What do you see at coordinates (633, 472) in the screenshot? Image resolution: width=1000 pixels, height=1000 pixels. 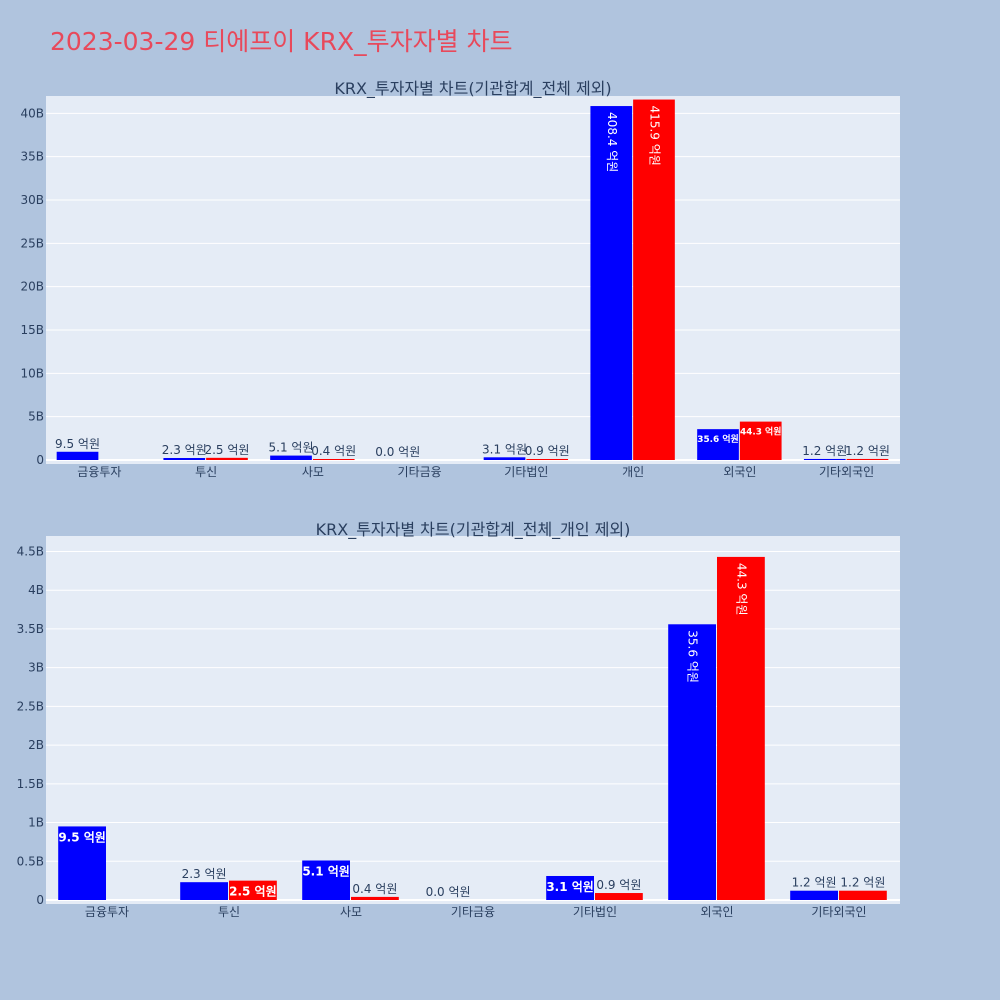 I see `x-tick-label: 개인` at bounding box center [633, 472].